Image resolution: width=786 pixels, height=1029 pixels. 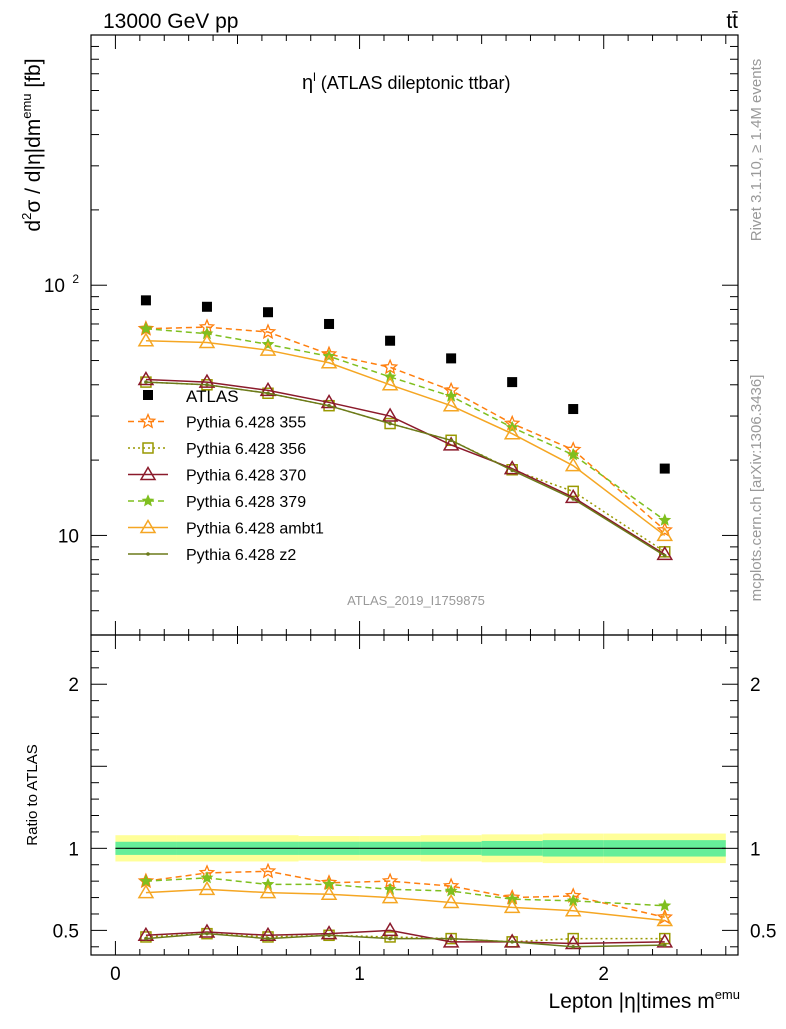 I want to click on ytick-ratio-label-right: 1, so click(x=755, y=849).